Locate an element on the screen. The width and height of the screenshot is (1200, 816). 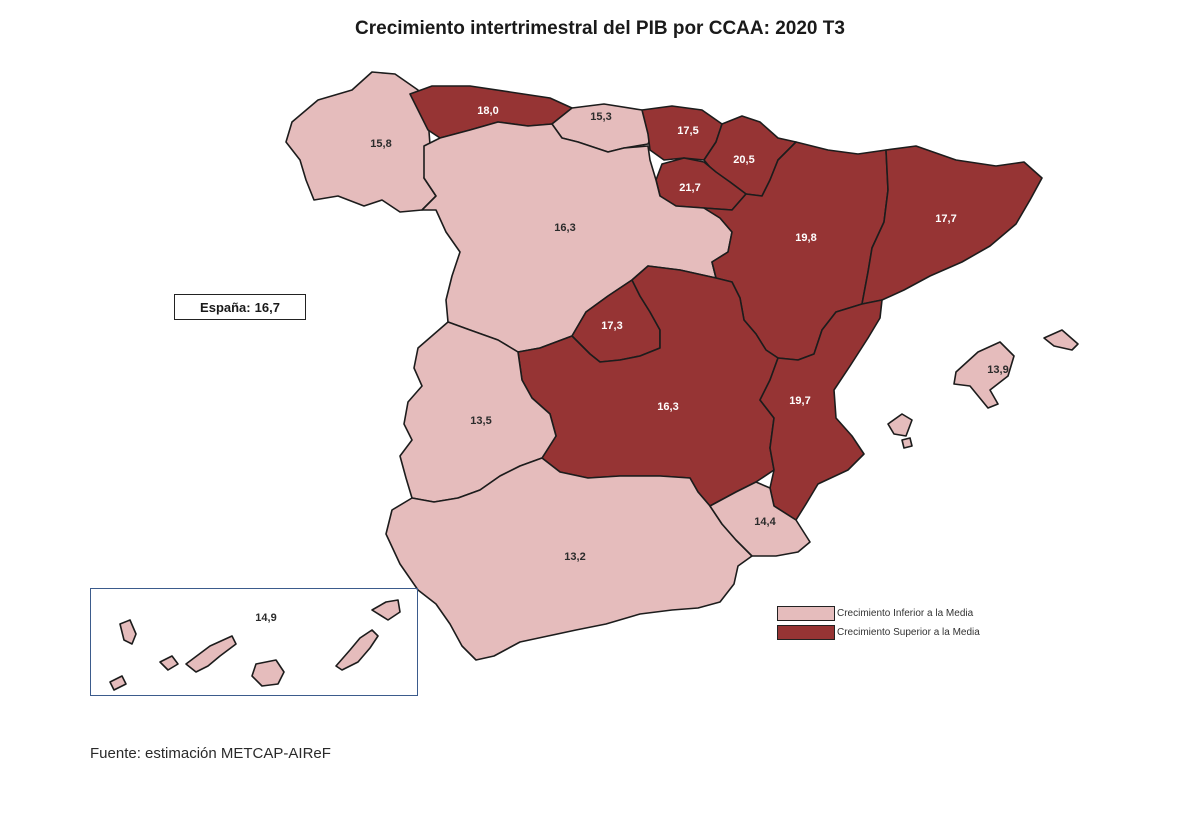
region-baleares is located at coordinates (983, 389).